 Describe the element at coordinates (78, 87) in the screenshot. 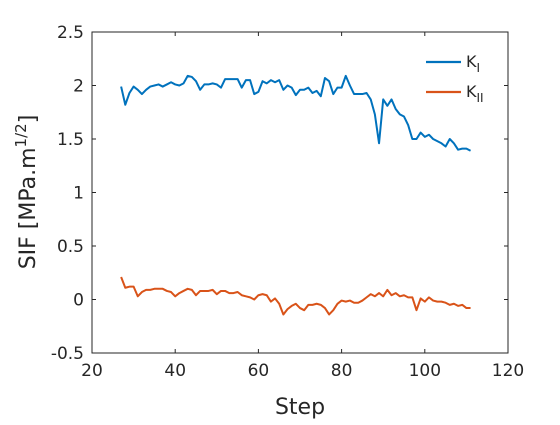

I see `y-tick-label: 2` at that location.